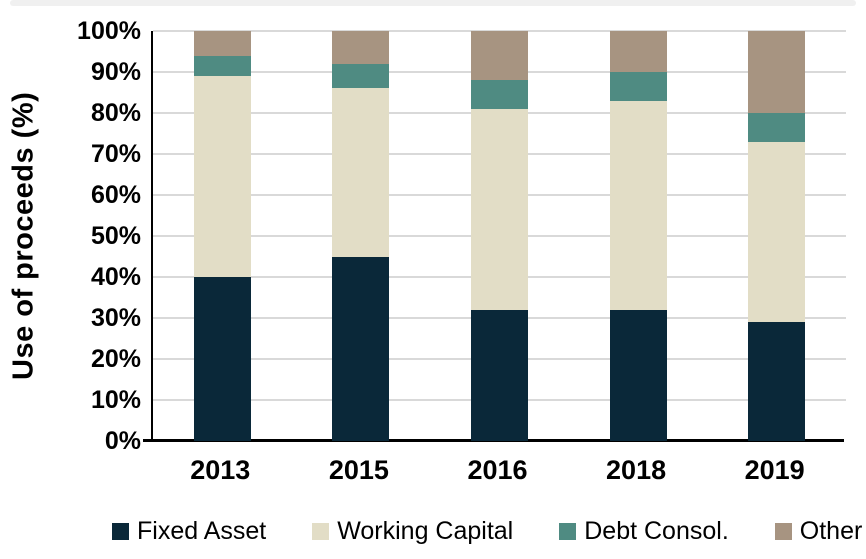 The image size is (866, 559). I want to click on x-axis-label-2016: 2016, so click(497, 470).